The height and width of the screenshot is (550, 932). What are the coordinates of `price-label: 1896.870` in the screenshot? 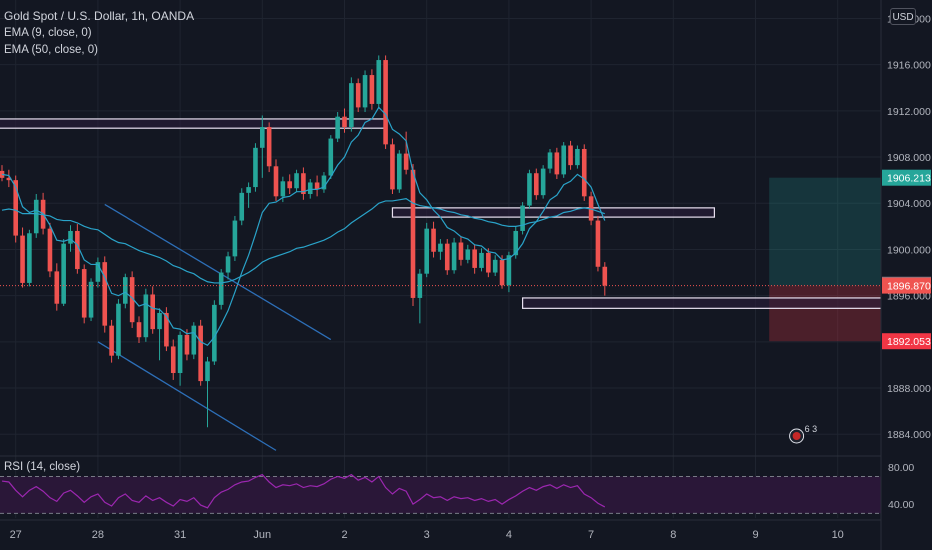 It's located at (906, 285).